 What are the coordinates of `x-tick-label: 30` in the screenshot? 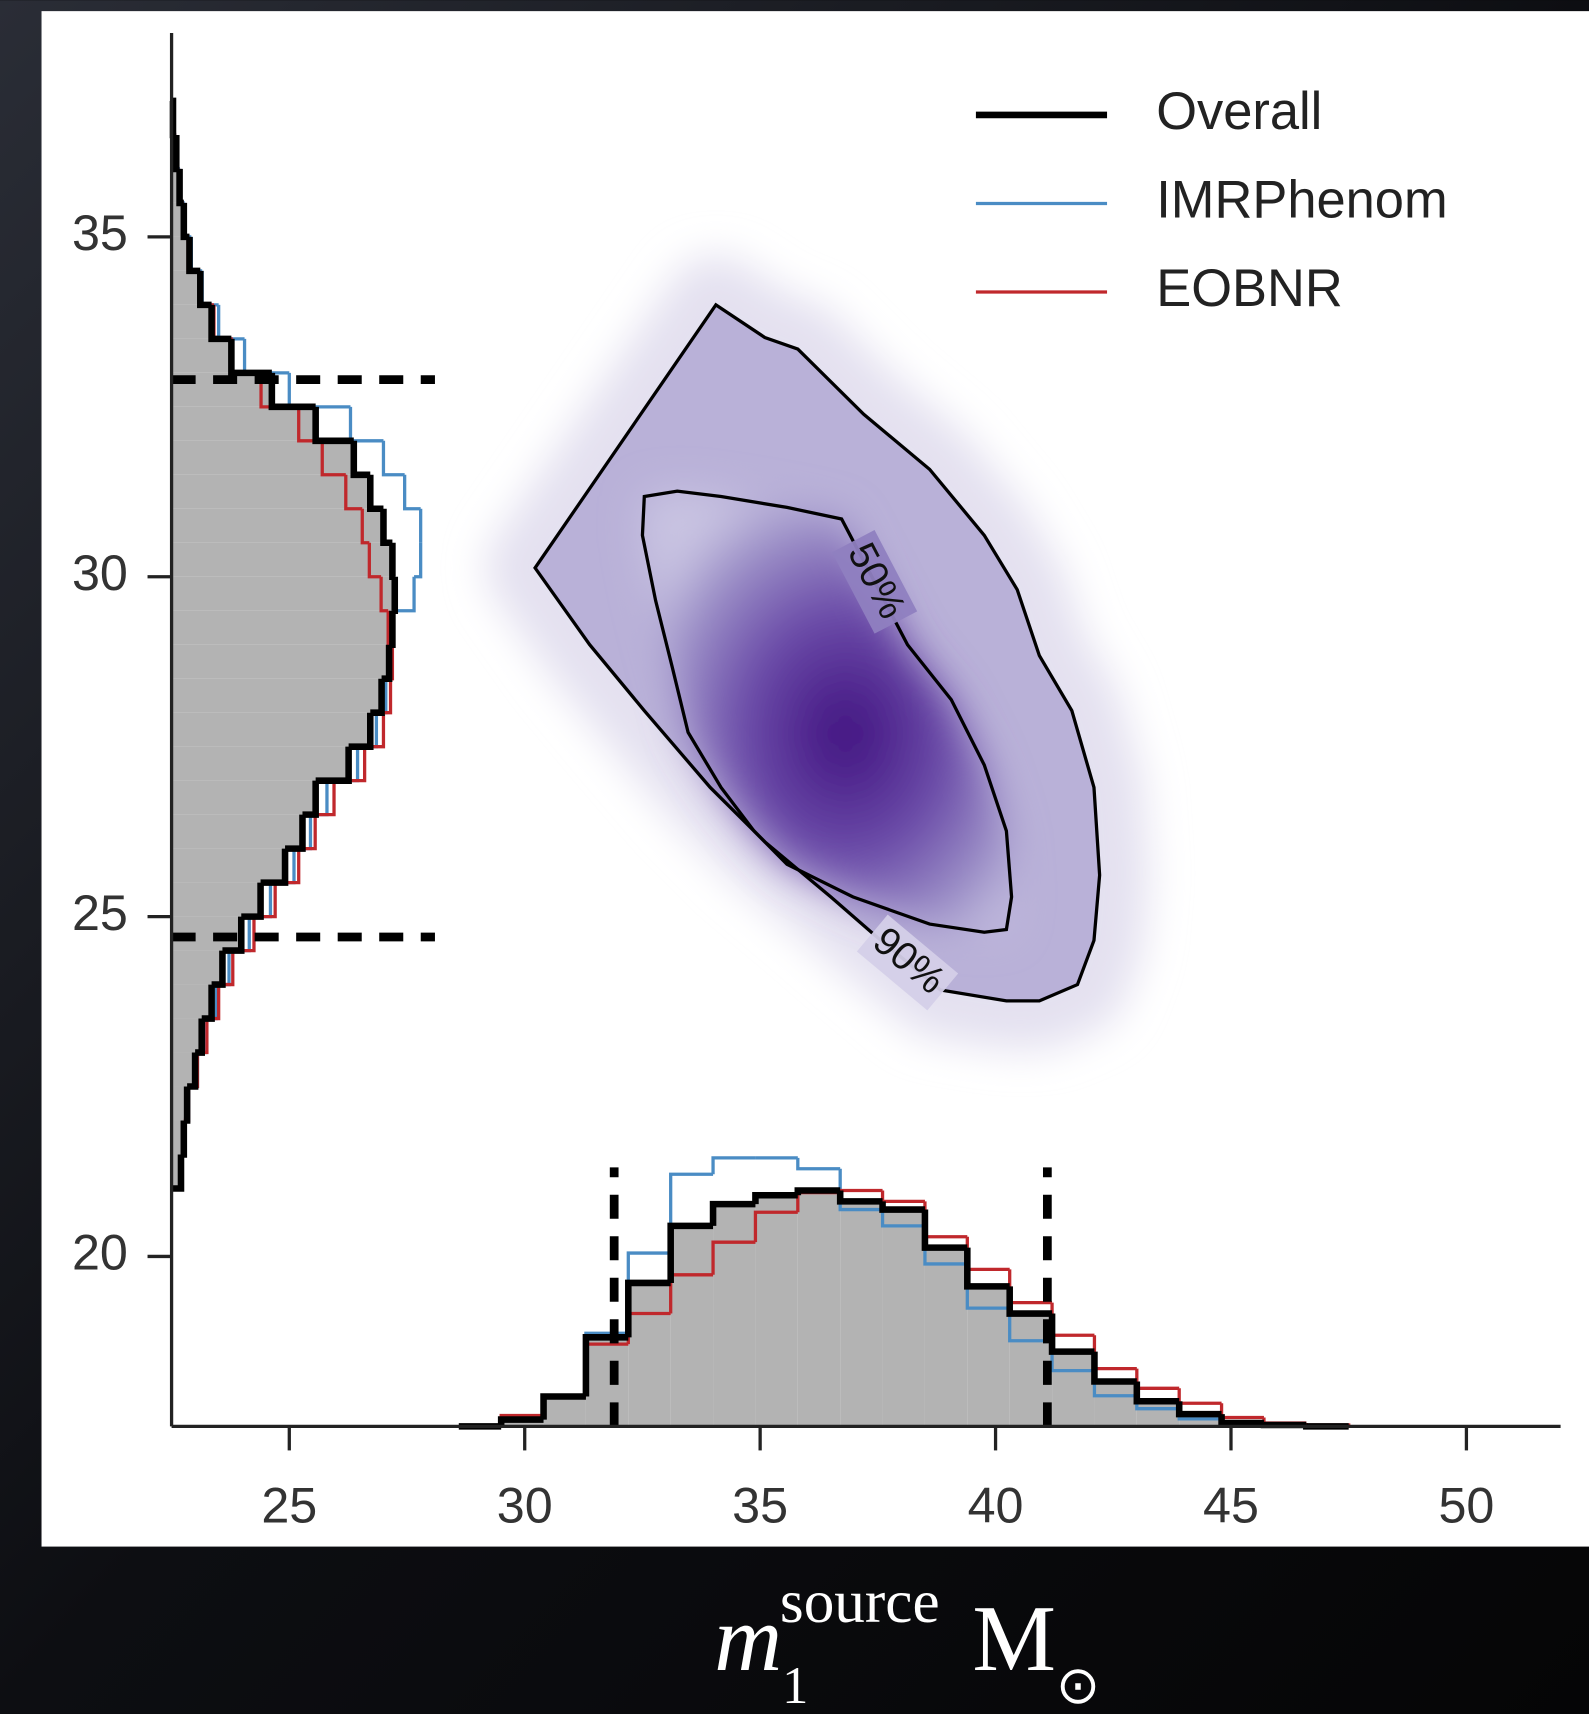 It's located at (525, 1505).